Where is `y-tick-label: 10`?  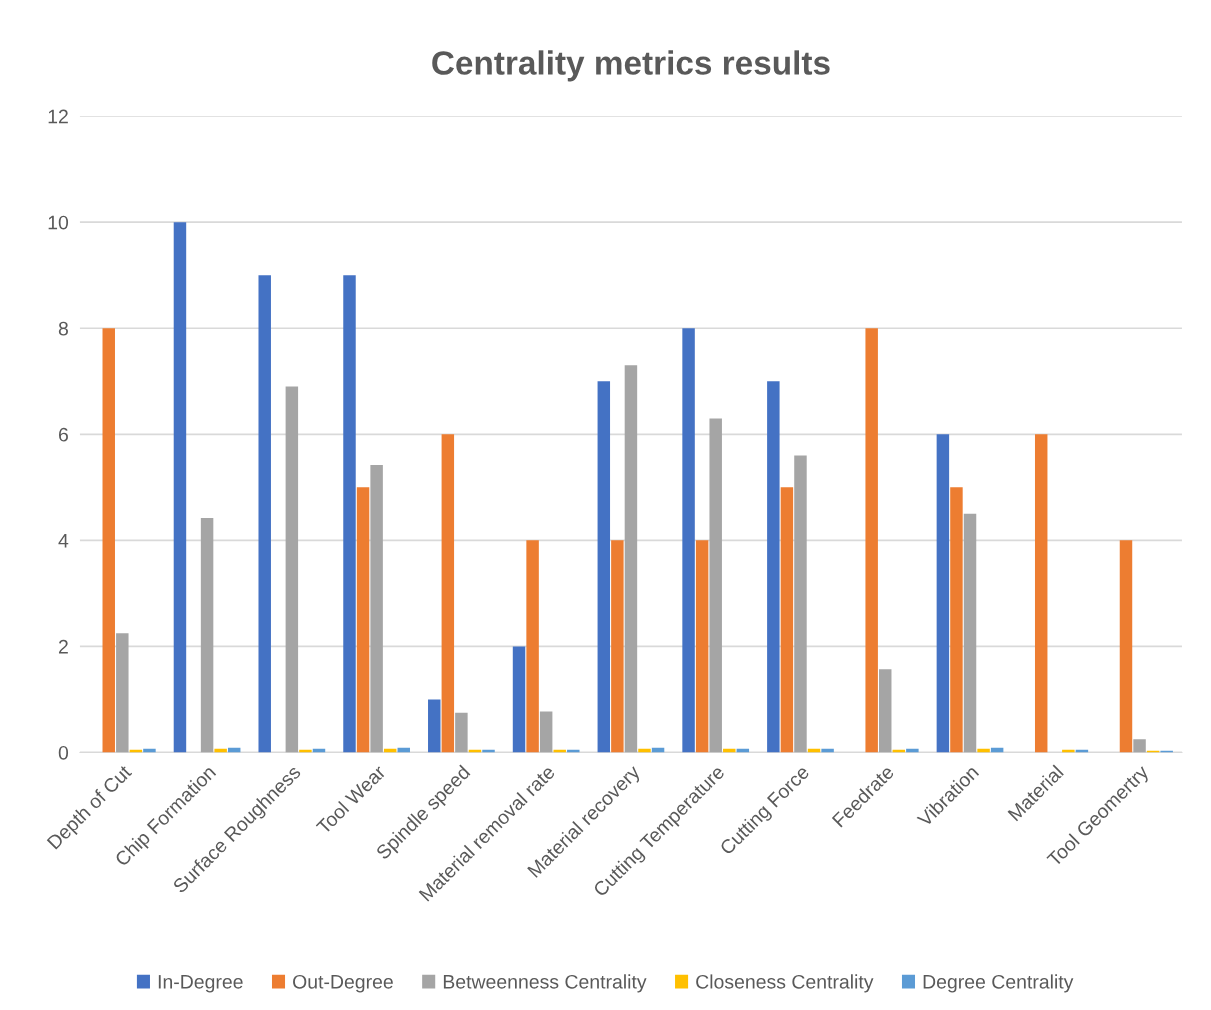 y-tick-label: 10 is located at coordinates (58, 222).